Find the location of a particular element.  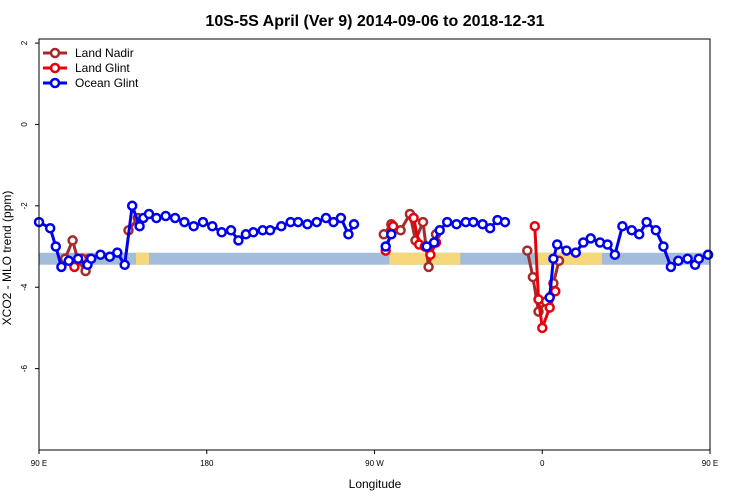

legend-item: Ocean Glint is located at coordinates (91, 83).